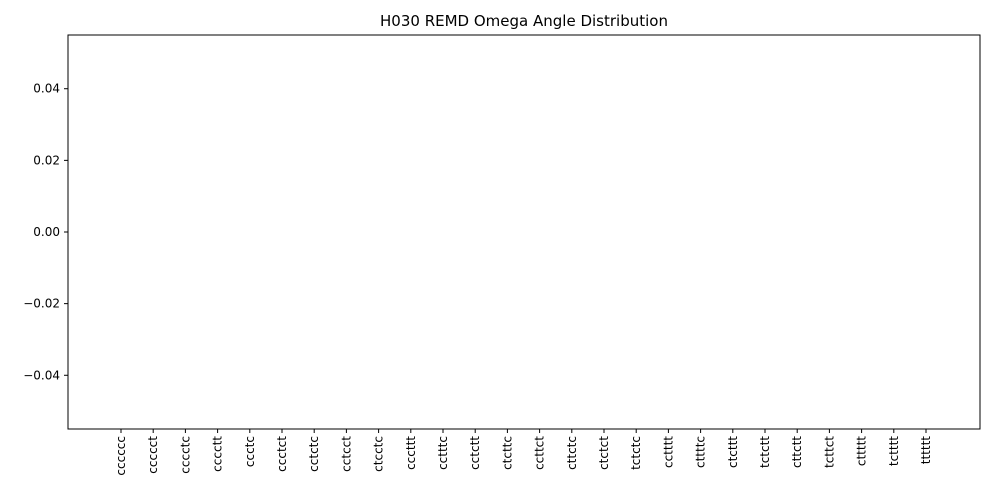  Describe the element at coordinates (282, 454) in the screenshot. I see `x-tick-label: ccctct` at that location.